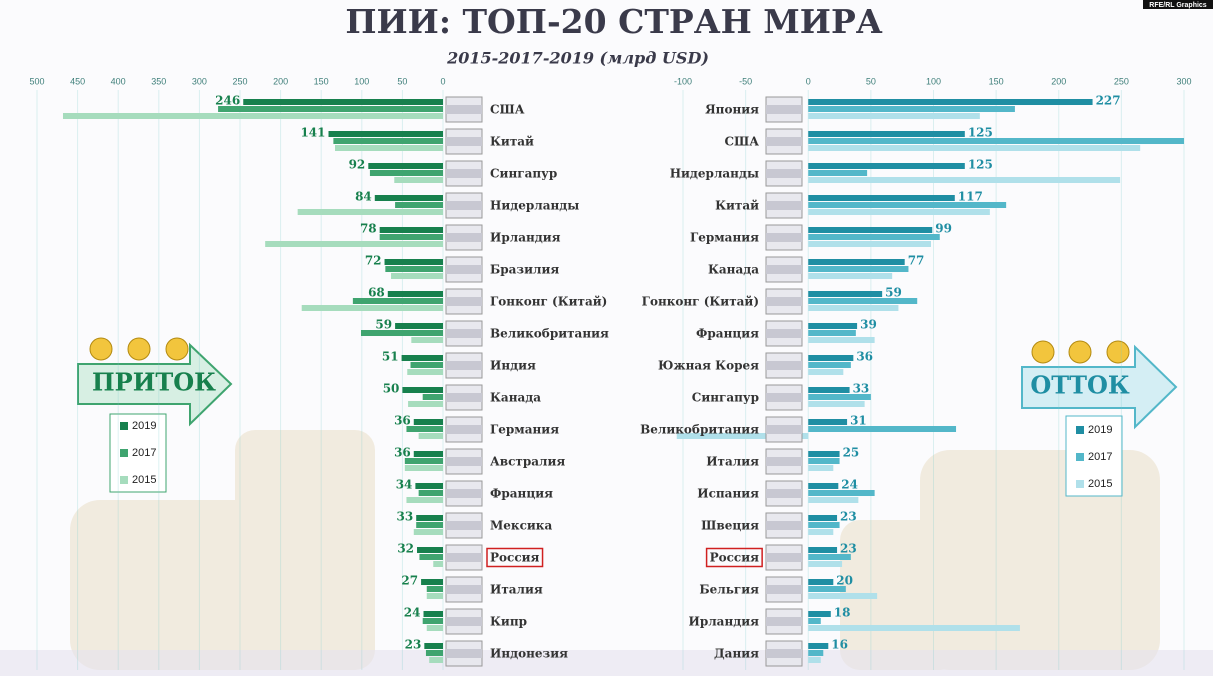 The width and height of the screenshot is (1213, 676). What do you see at coordinates (405, 549) in the screenshot?
I see `value-label: 32` at bounding box center [405, 549].